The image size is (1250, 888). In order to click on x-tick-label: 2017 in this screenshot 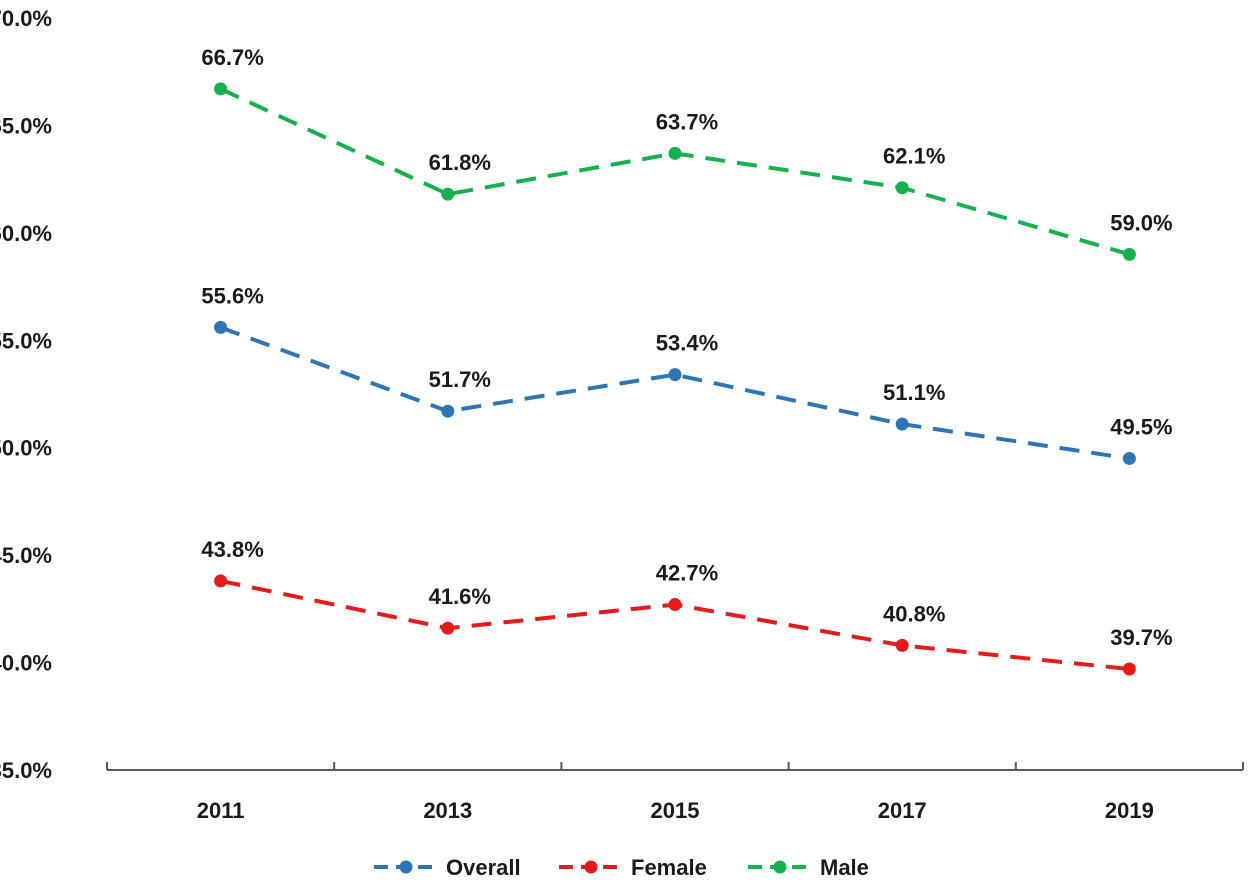, I will do `click(902, 810)`.